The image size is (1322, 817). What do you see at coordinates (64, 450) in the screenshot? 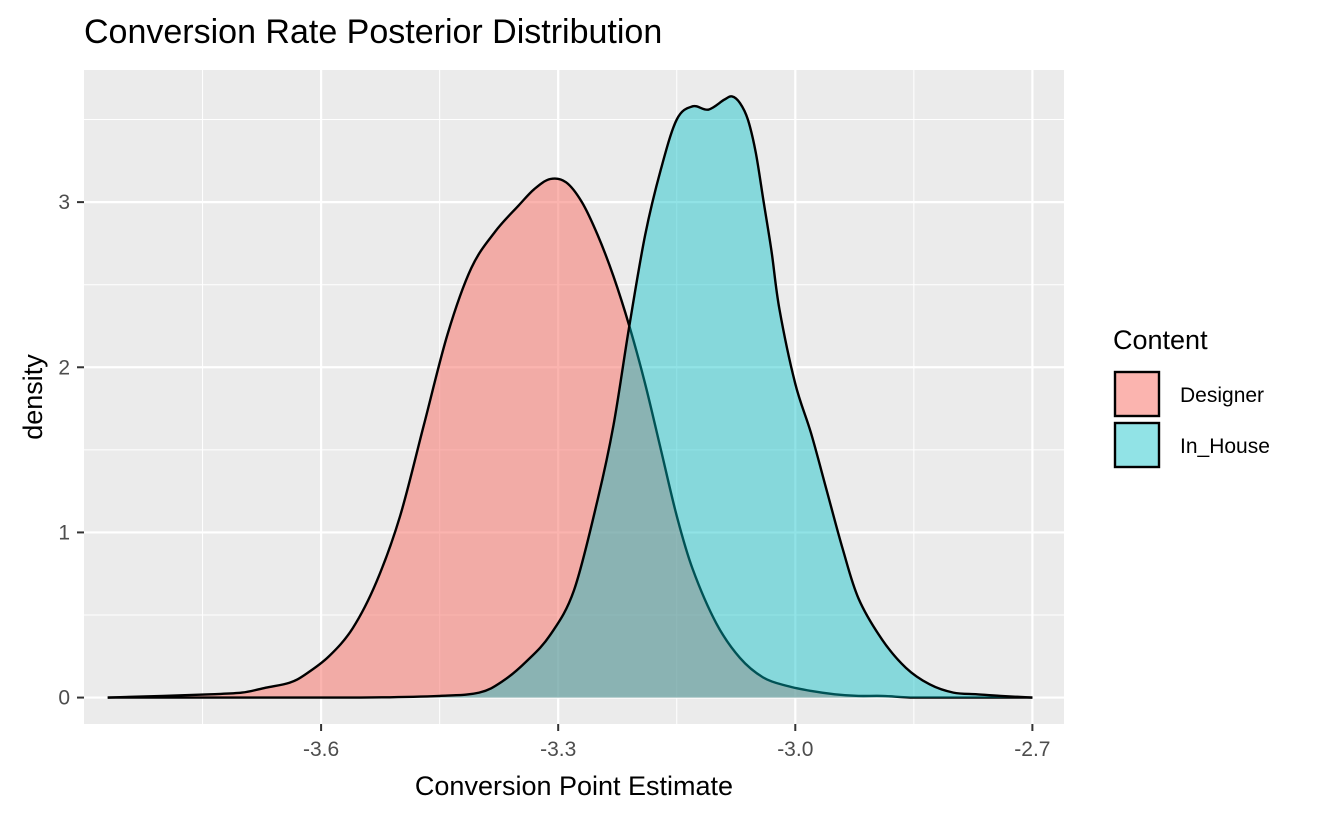
I see `y-tick-labels: 0 1 2 3` at bounding box center [64, 450].